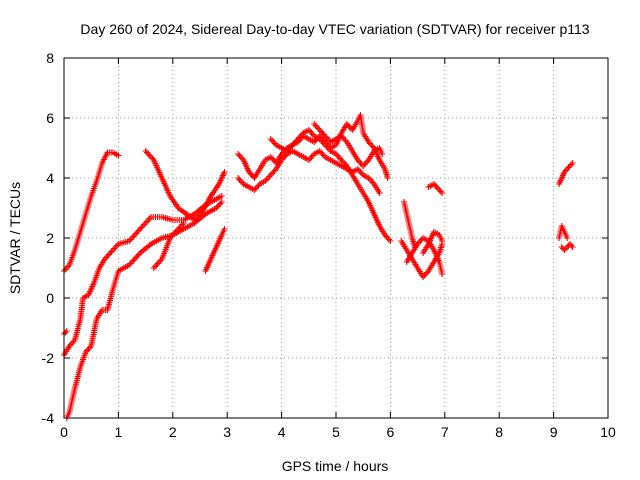 This screenshot has height=480, width=640. Describe the element at coordinates (499, 432) in the screenshot. I see `x-tick-label: 8` at that location.